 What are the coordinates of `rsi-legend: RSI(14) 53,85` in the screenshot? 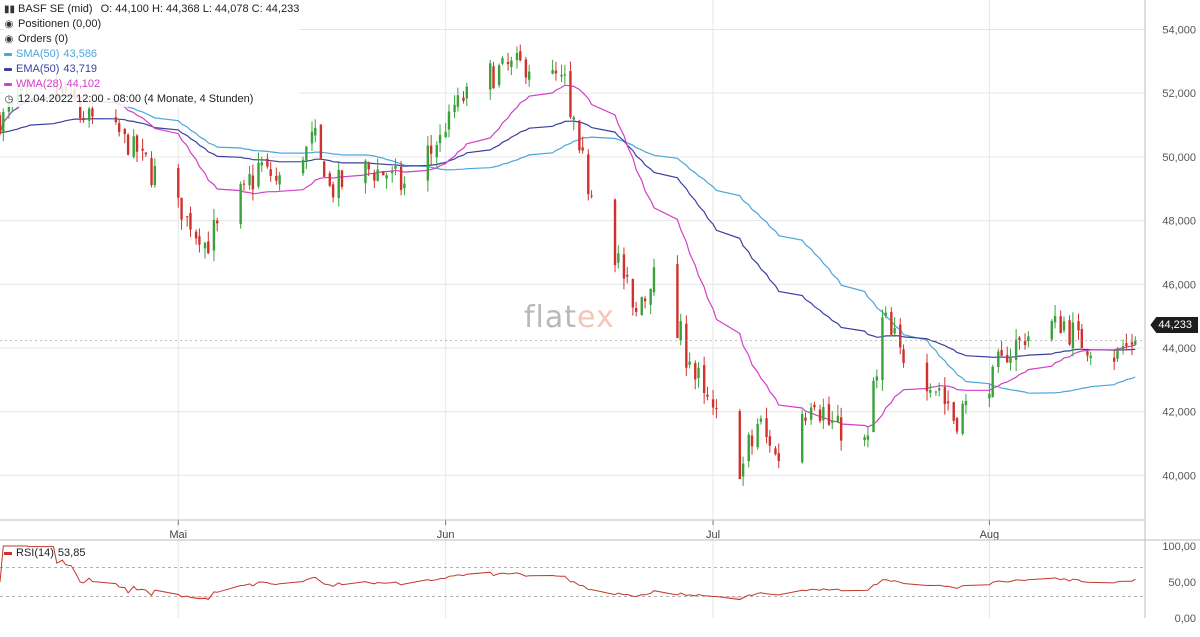 It's located at (44, 553).